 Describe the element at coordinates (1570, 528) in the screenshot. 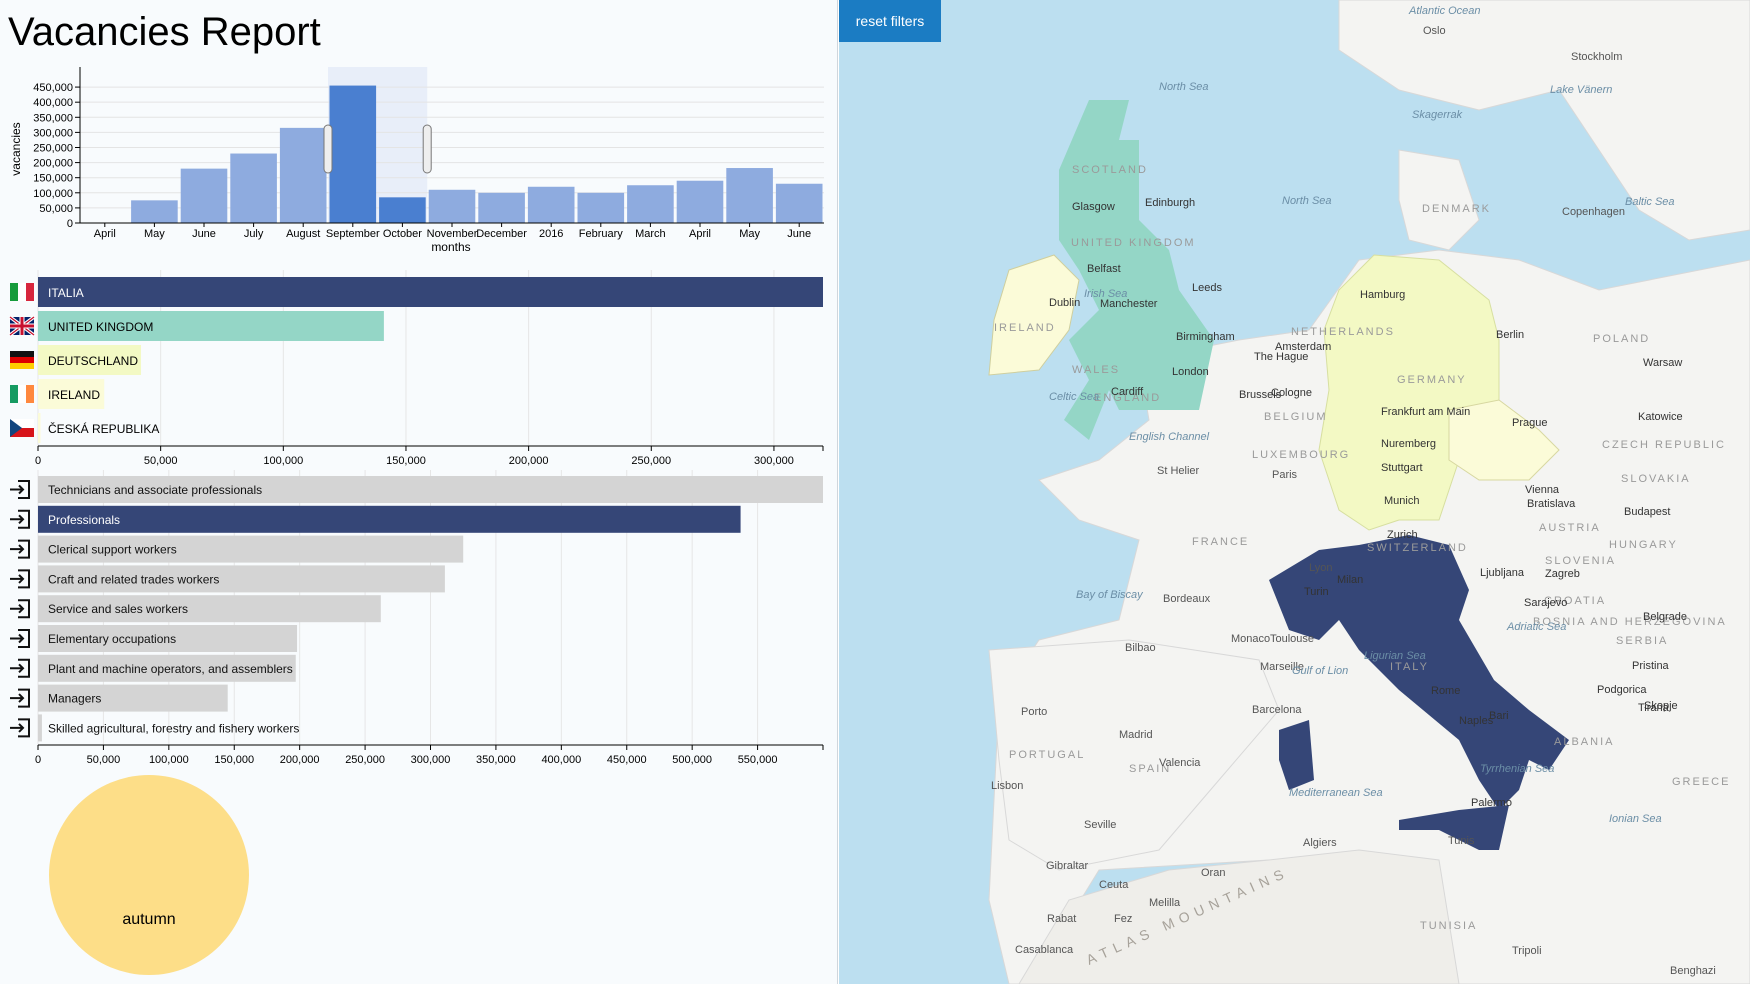

I see `map-country-label: AUSTRIA` at that location.